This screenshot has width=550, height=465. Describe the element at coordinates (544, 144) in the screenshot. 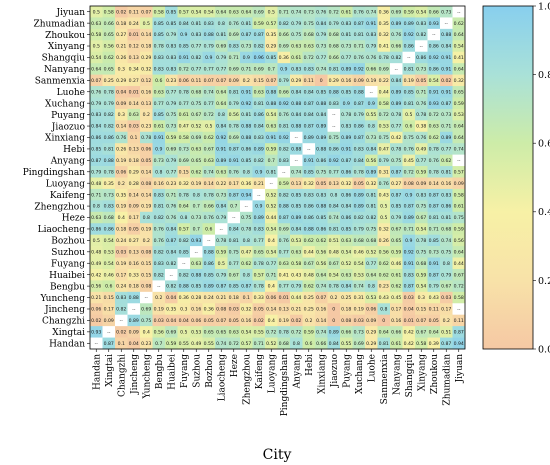

I see `colorbar-tick-label: 0.6000` at that location.